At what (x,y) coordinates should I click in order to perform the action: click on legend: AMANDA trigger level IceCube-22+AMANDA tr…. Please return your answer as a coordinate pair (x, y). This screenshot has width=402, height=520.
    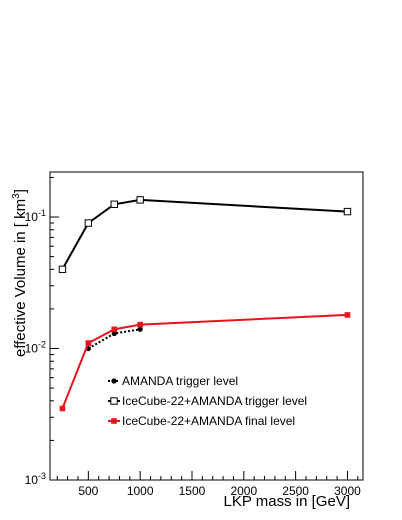
    Looking at the image, I should click on (207, 401).